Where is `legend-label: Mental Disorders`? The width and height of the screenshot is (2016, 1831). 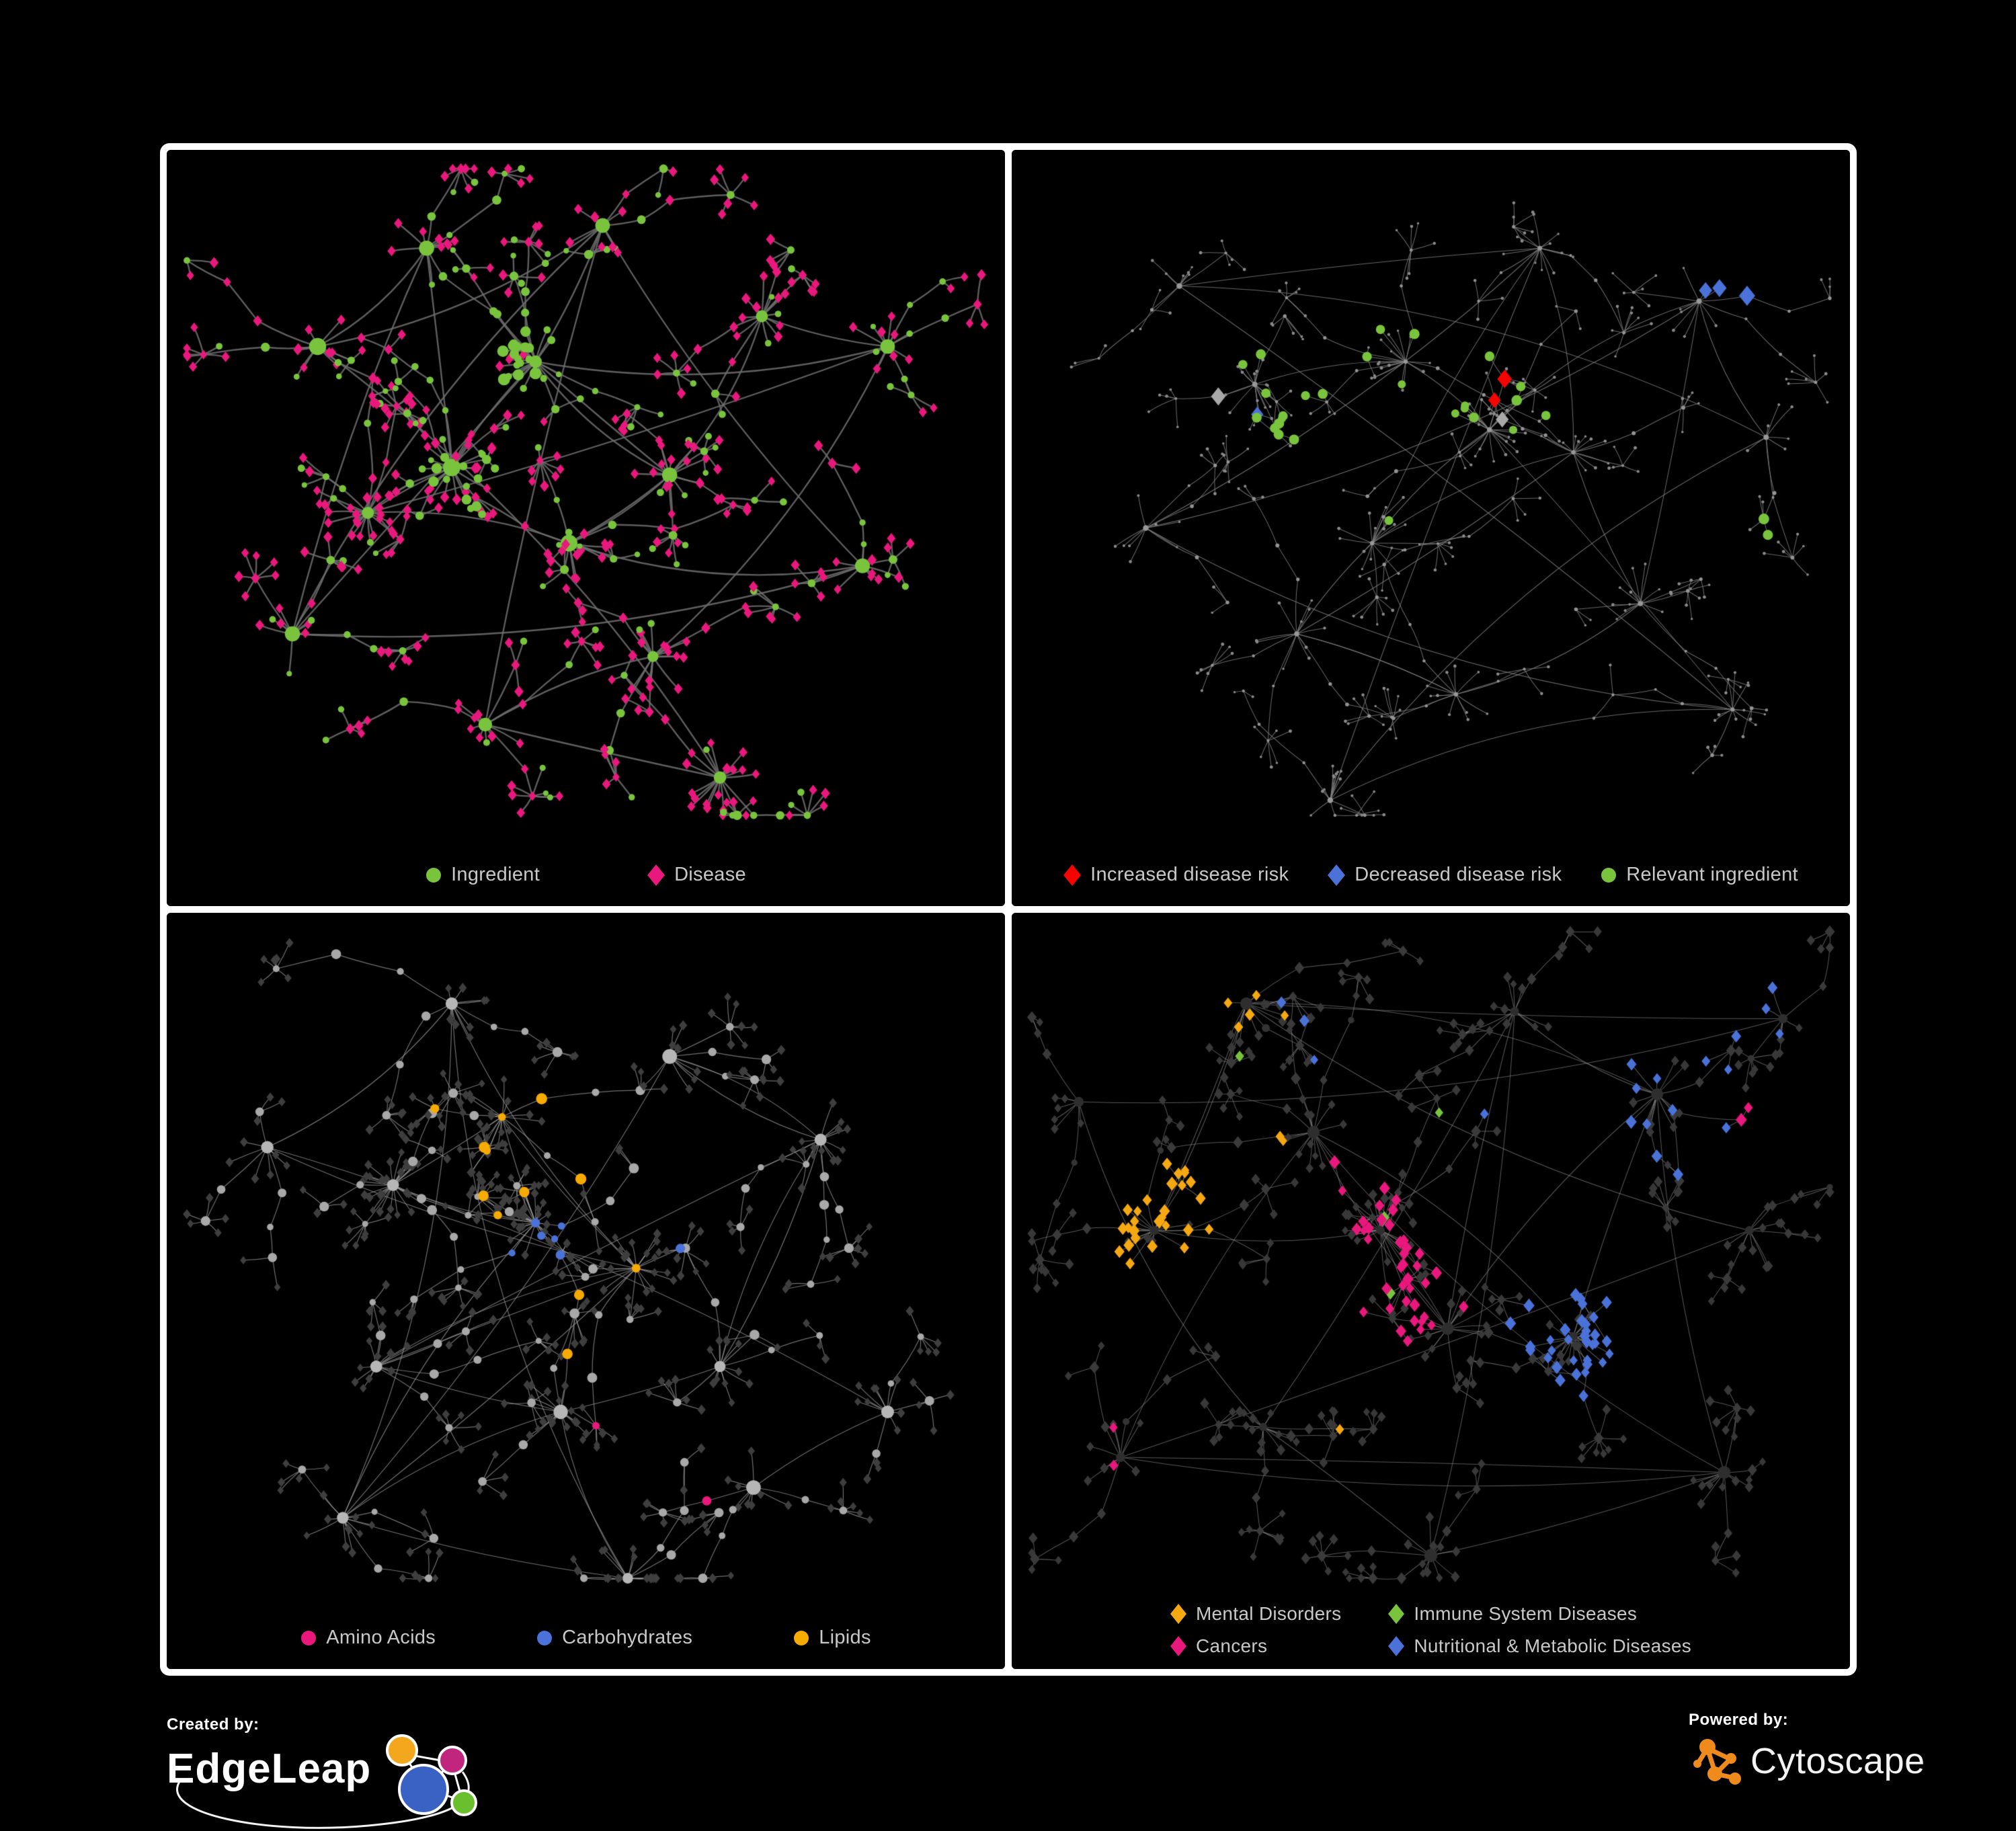
legend-label: Mental Disorders is located at coordinates (1268, 1613).